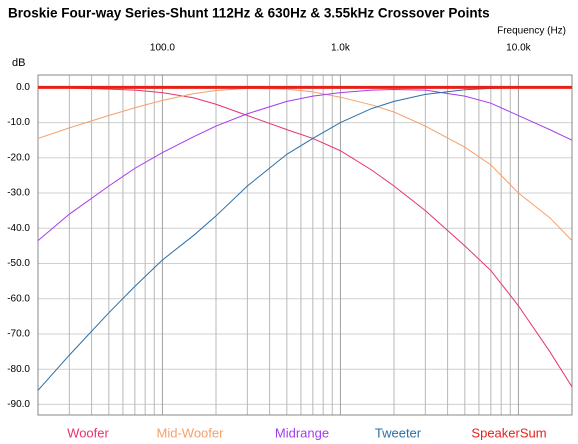  What do you see at coordinates (18, 263) in the screenshot?
I see `y-tick-label: -50.0` at bounding box center [18, 263].